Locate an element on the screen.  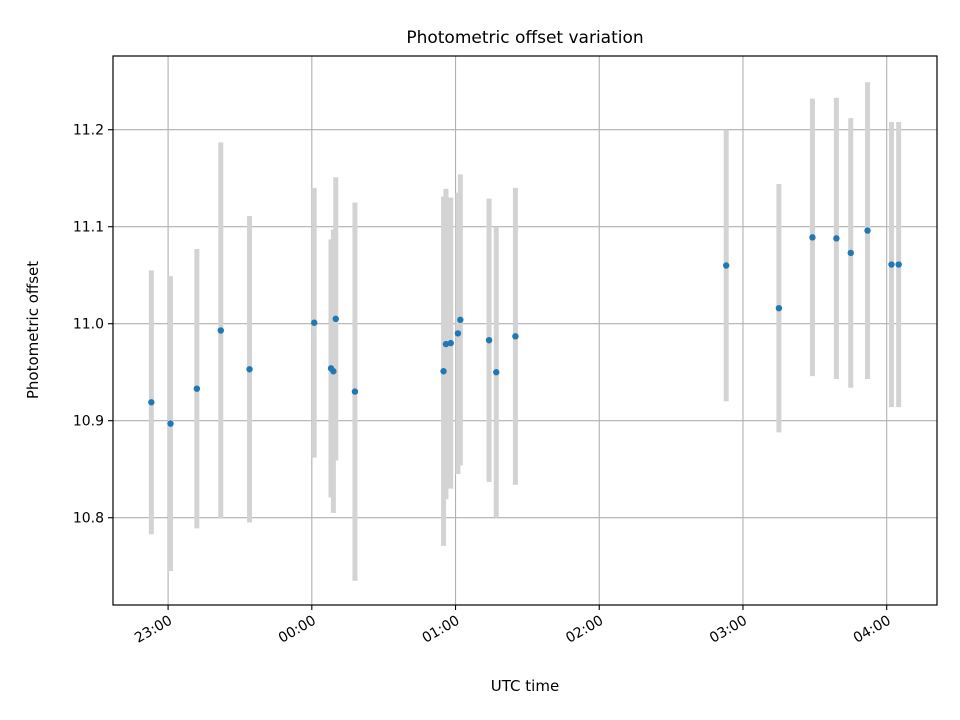
y-axis-ticks: 10.8 10.9 11.0 11.1 11.2 is located at coordinates (93, 325).